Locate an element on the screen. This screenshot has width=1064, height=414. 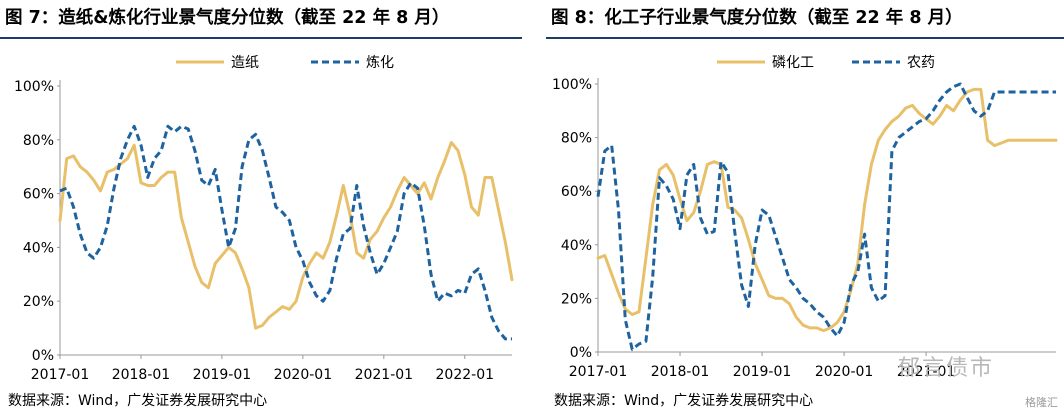
x-tick-label: 2022-01 is located at coordinates (465, 375).